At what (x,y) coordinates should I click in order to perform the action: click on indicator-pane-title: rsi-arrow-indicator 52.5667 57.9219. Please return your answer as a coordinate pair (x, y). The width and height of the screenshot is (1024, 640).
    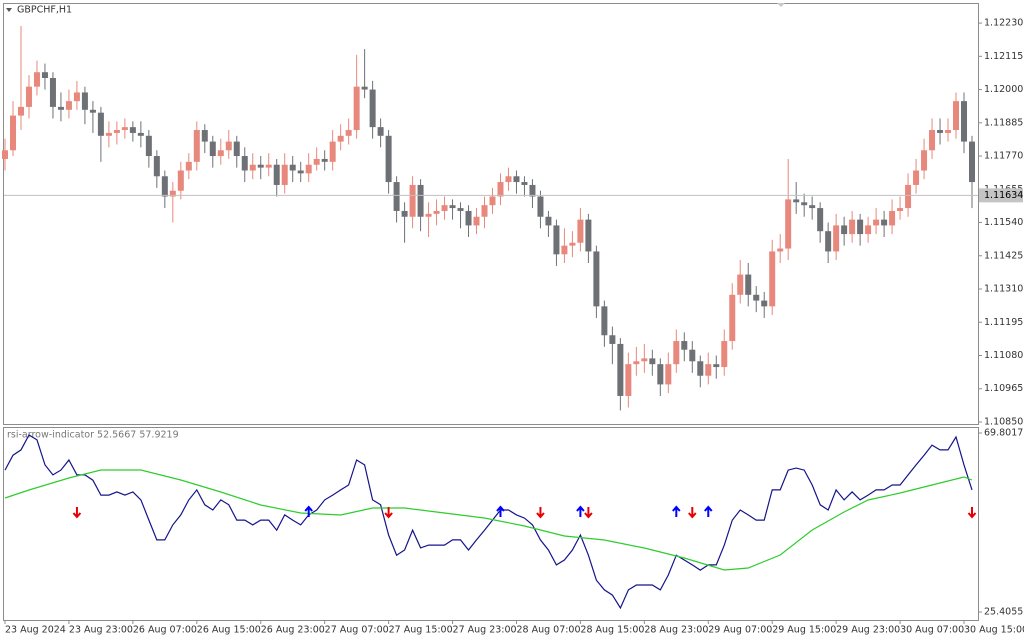
    Looking at the image, I should click on (93, 435).